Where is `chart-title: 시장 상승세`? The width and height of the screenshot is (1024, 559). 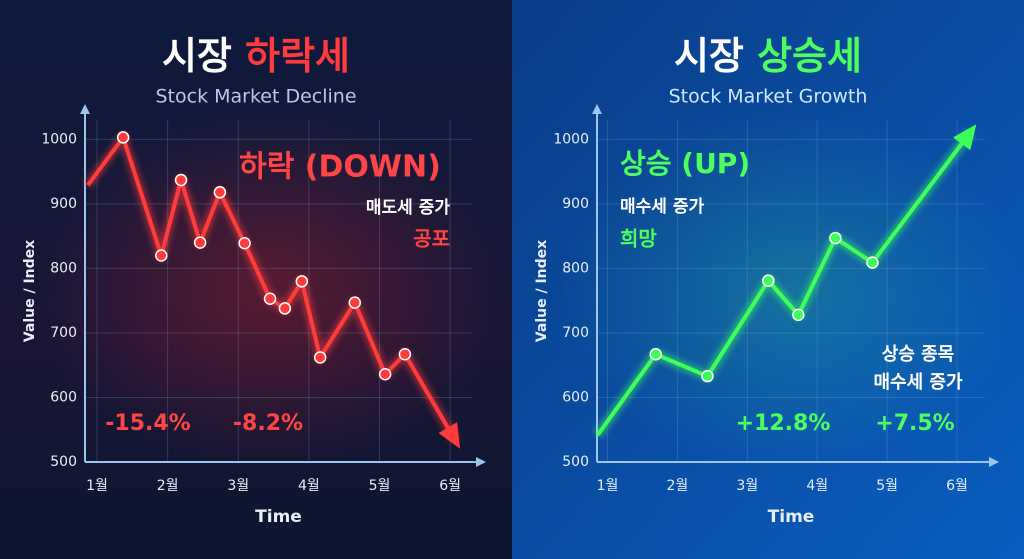 chart-title: 시장 상승세 is located at coordinates (768, 56).